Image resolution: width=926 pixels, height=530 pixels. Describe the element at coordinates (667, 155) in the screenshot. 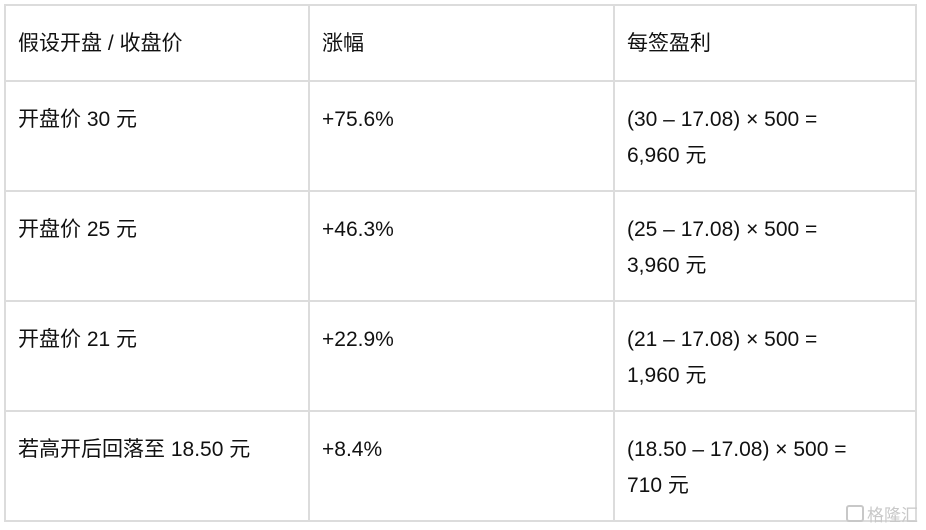

I see `profit-value: 6,960 元` at that location.